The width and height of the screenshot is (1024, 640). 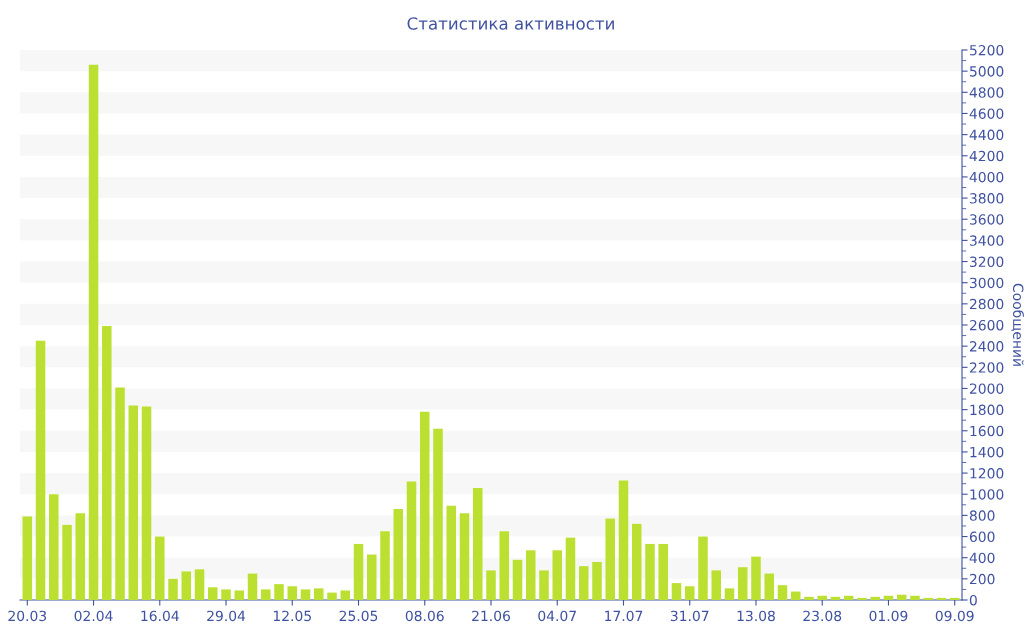 I want to click on y-tick-label: 2400, so click(x=986, y=346).